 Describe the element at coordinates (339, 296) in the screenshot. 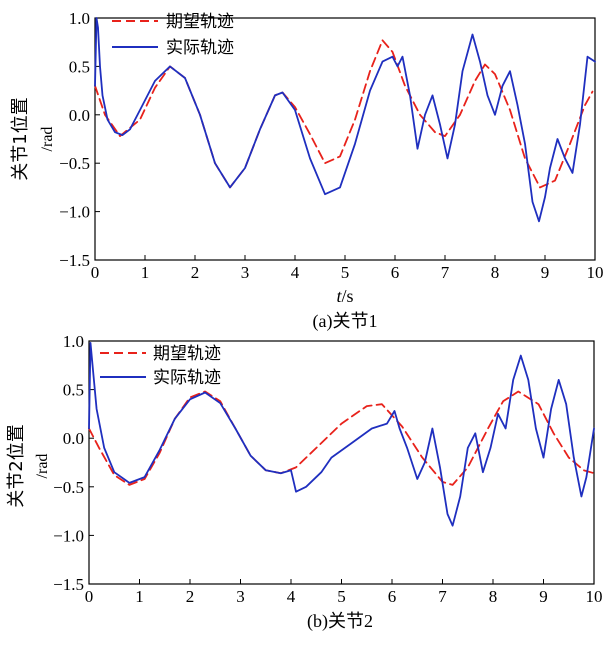

I see `x-axis-variable: t` at that location.